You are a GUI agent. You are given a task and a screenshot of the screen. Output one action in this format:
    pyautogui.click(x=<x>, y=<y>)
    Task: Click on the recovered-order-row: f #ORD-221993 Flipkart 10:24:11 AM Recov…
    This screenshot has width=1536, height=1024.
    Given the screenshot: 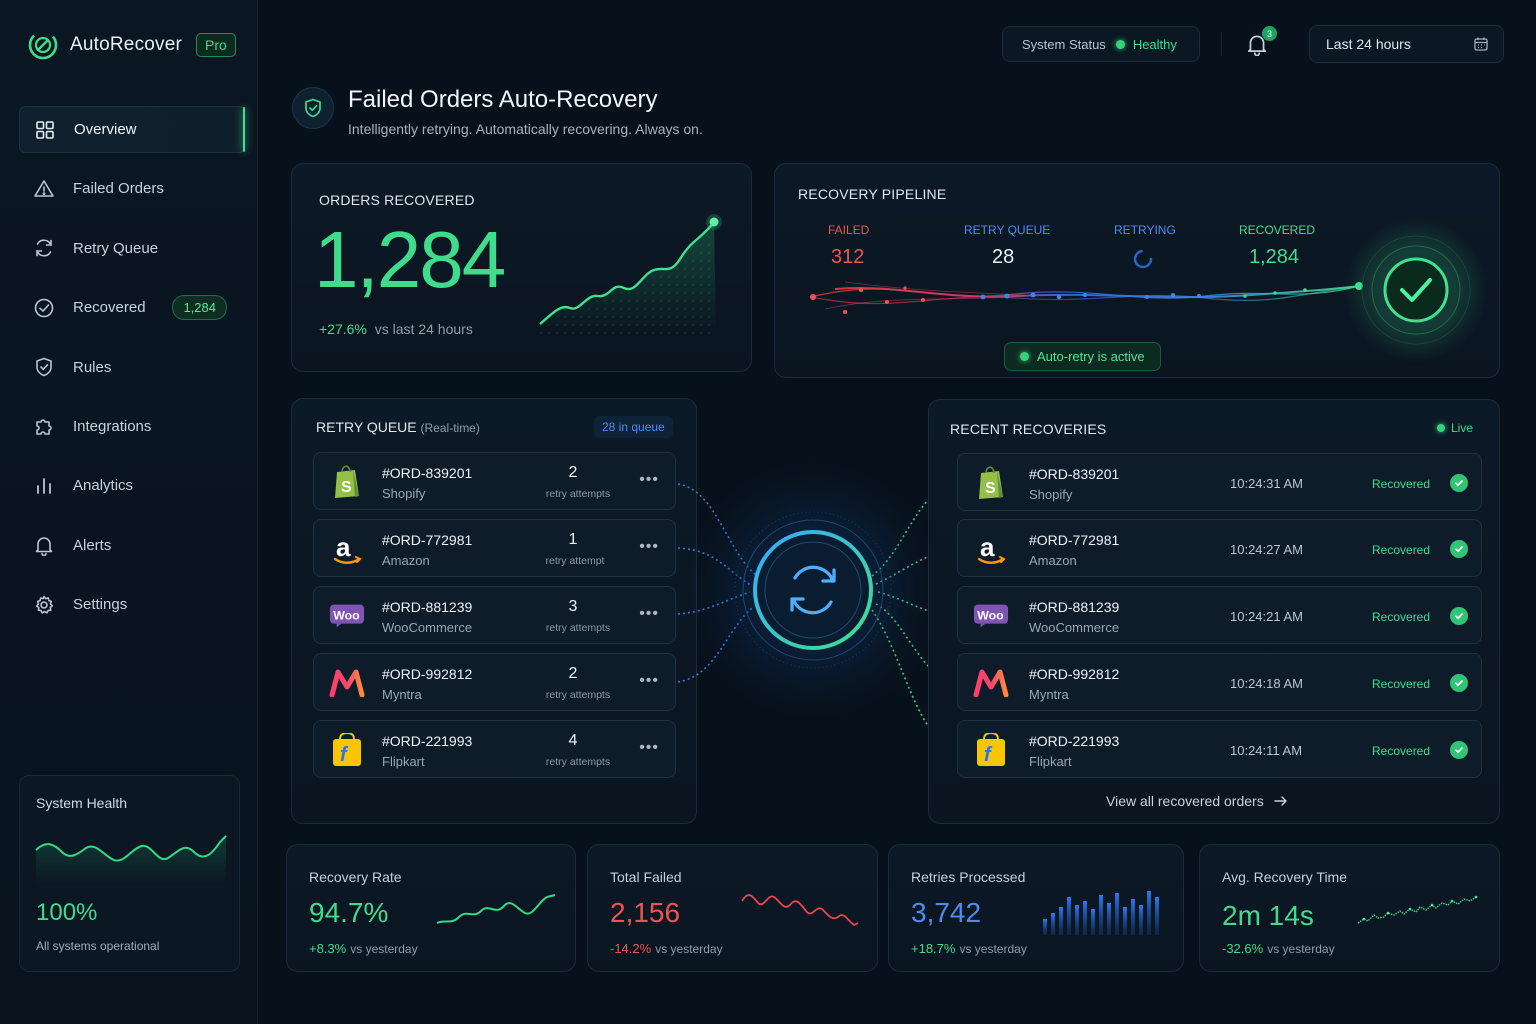 What is the action you would take?
    pyautogui.click(x=1219, y=749)
    